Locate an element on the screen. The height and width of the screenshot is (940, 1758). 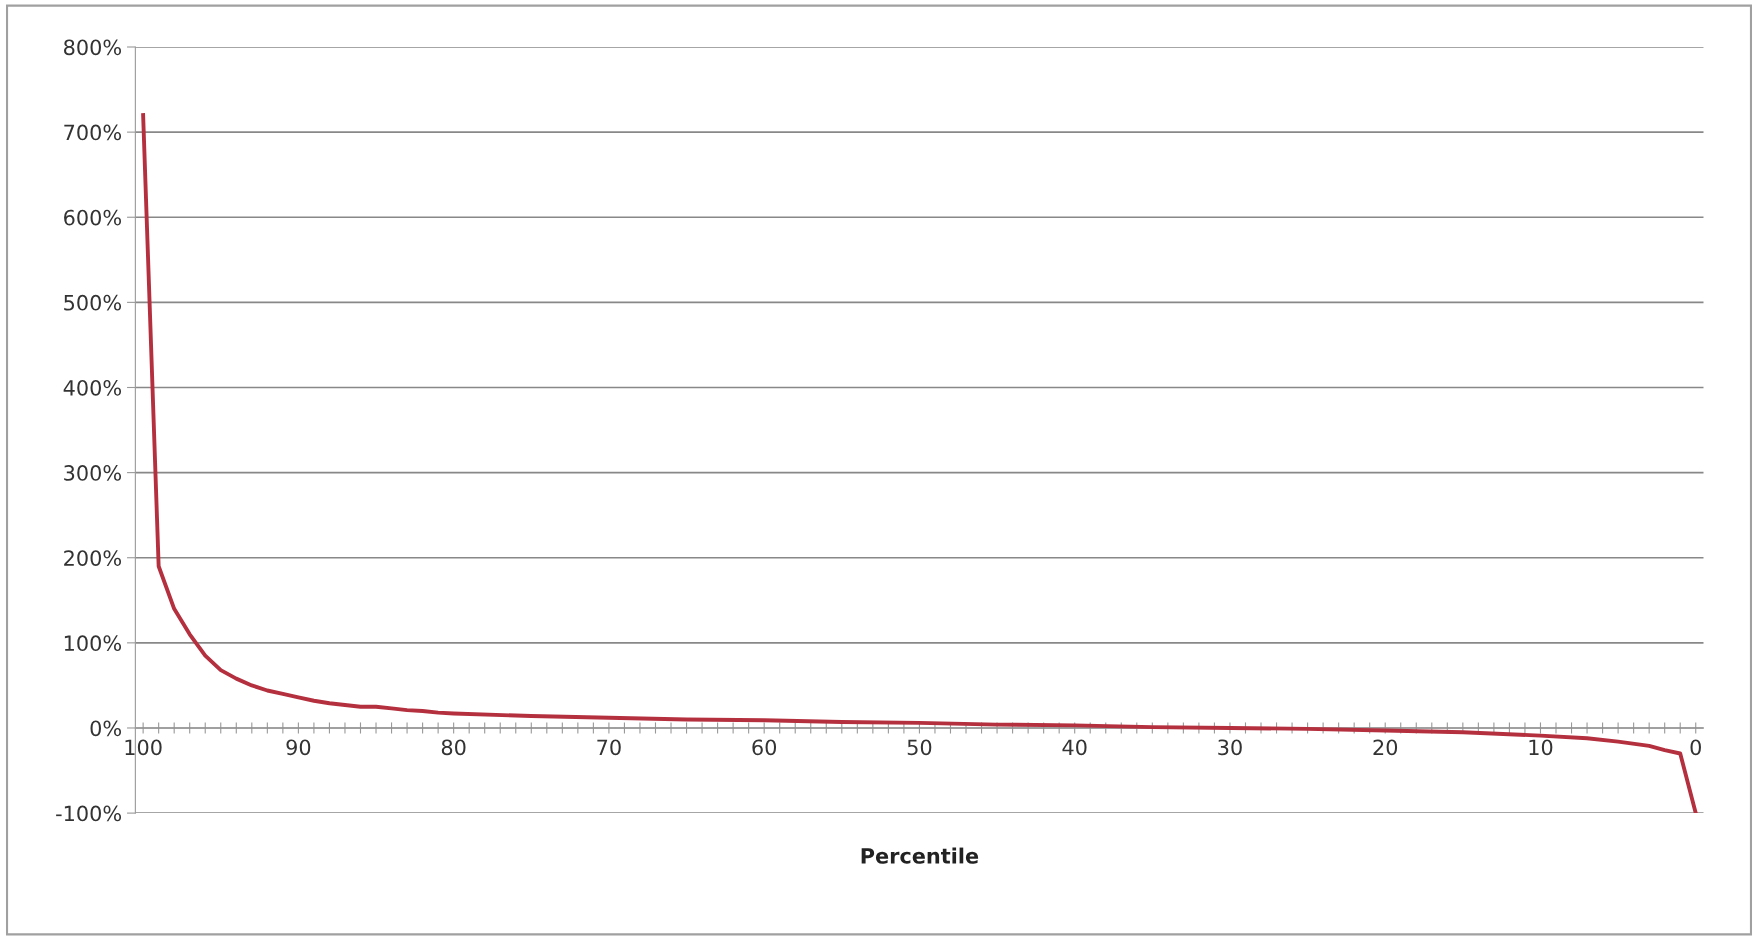
x-tick-label: 60 is located at coordinates (764, 747).